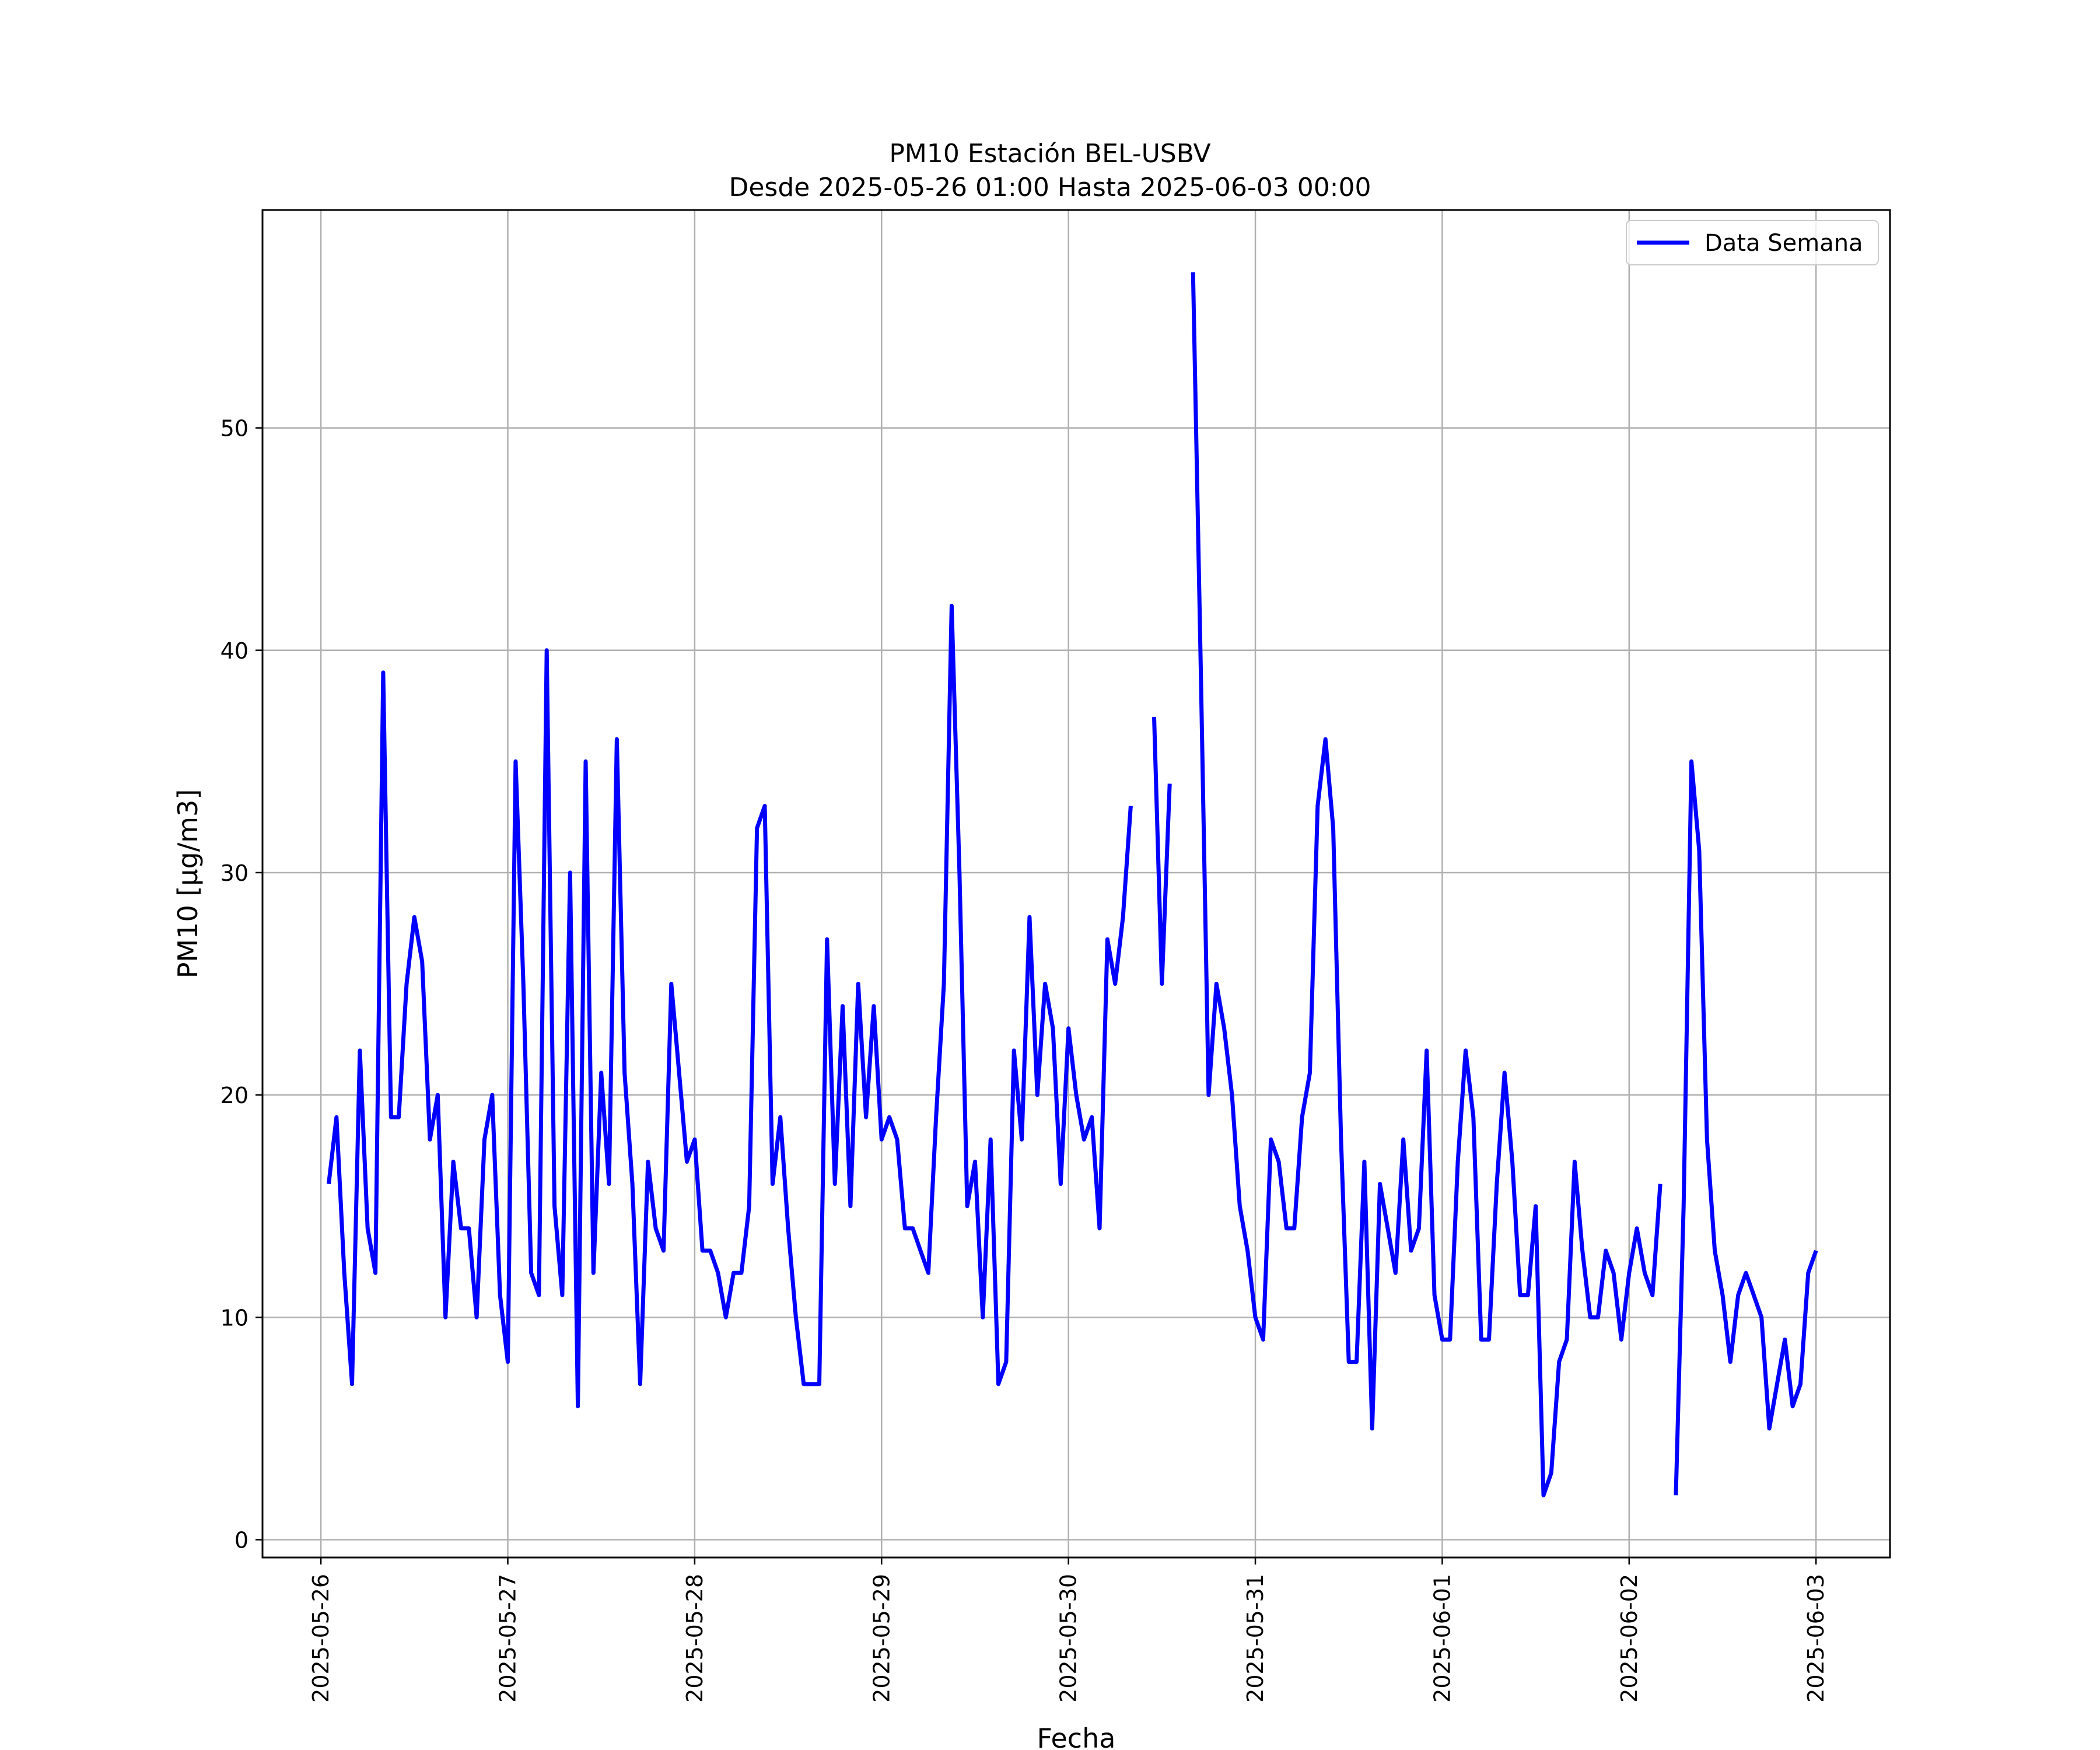 The height and width of the screenshot is (1750, 2100). What do you see at coordinates (695, 1638) in the screenshot?
I see `x-tick-label: 2025-05-28` at bounding box center [695, 1638].